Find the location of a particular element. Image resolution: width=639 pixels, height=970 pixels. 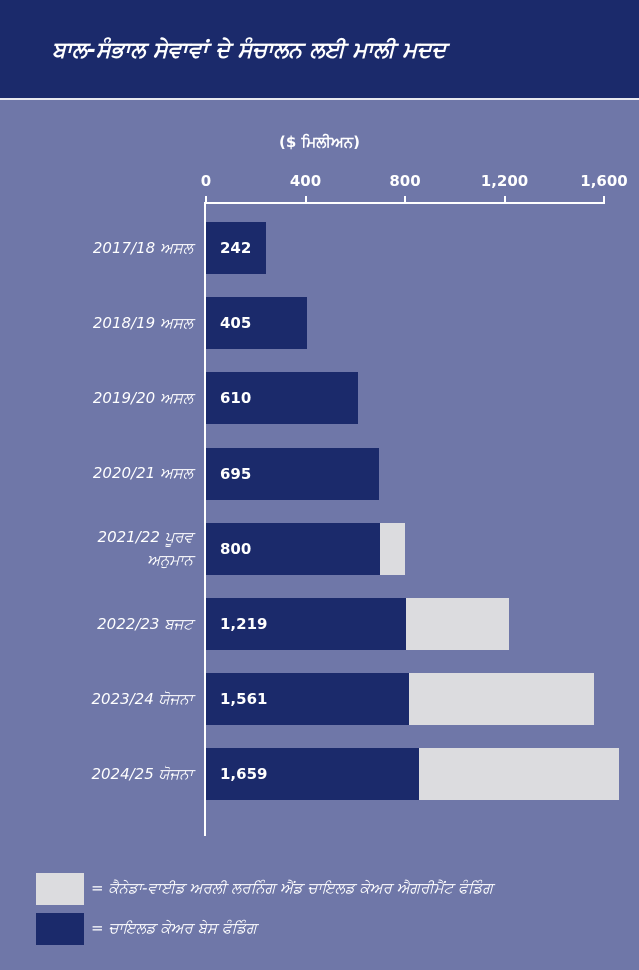

bar-total-label: 1,659 is located at coordinates (244, 774).